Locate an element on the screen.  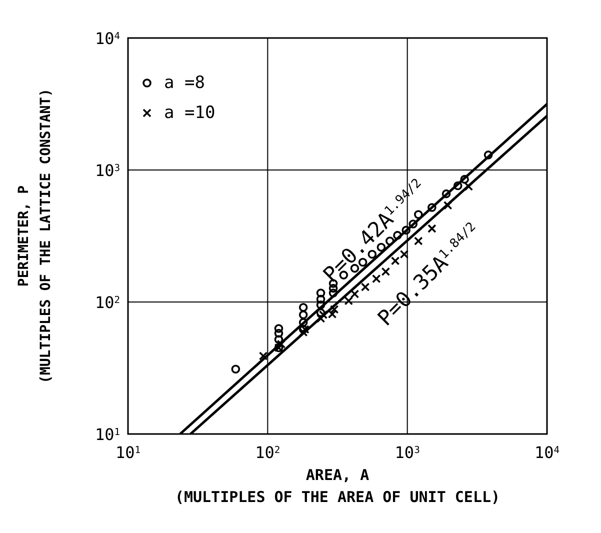
y-tick-label: 10$^{4}$ is located at coordinates (107, 38).